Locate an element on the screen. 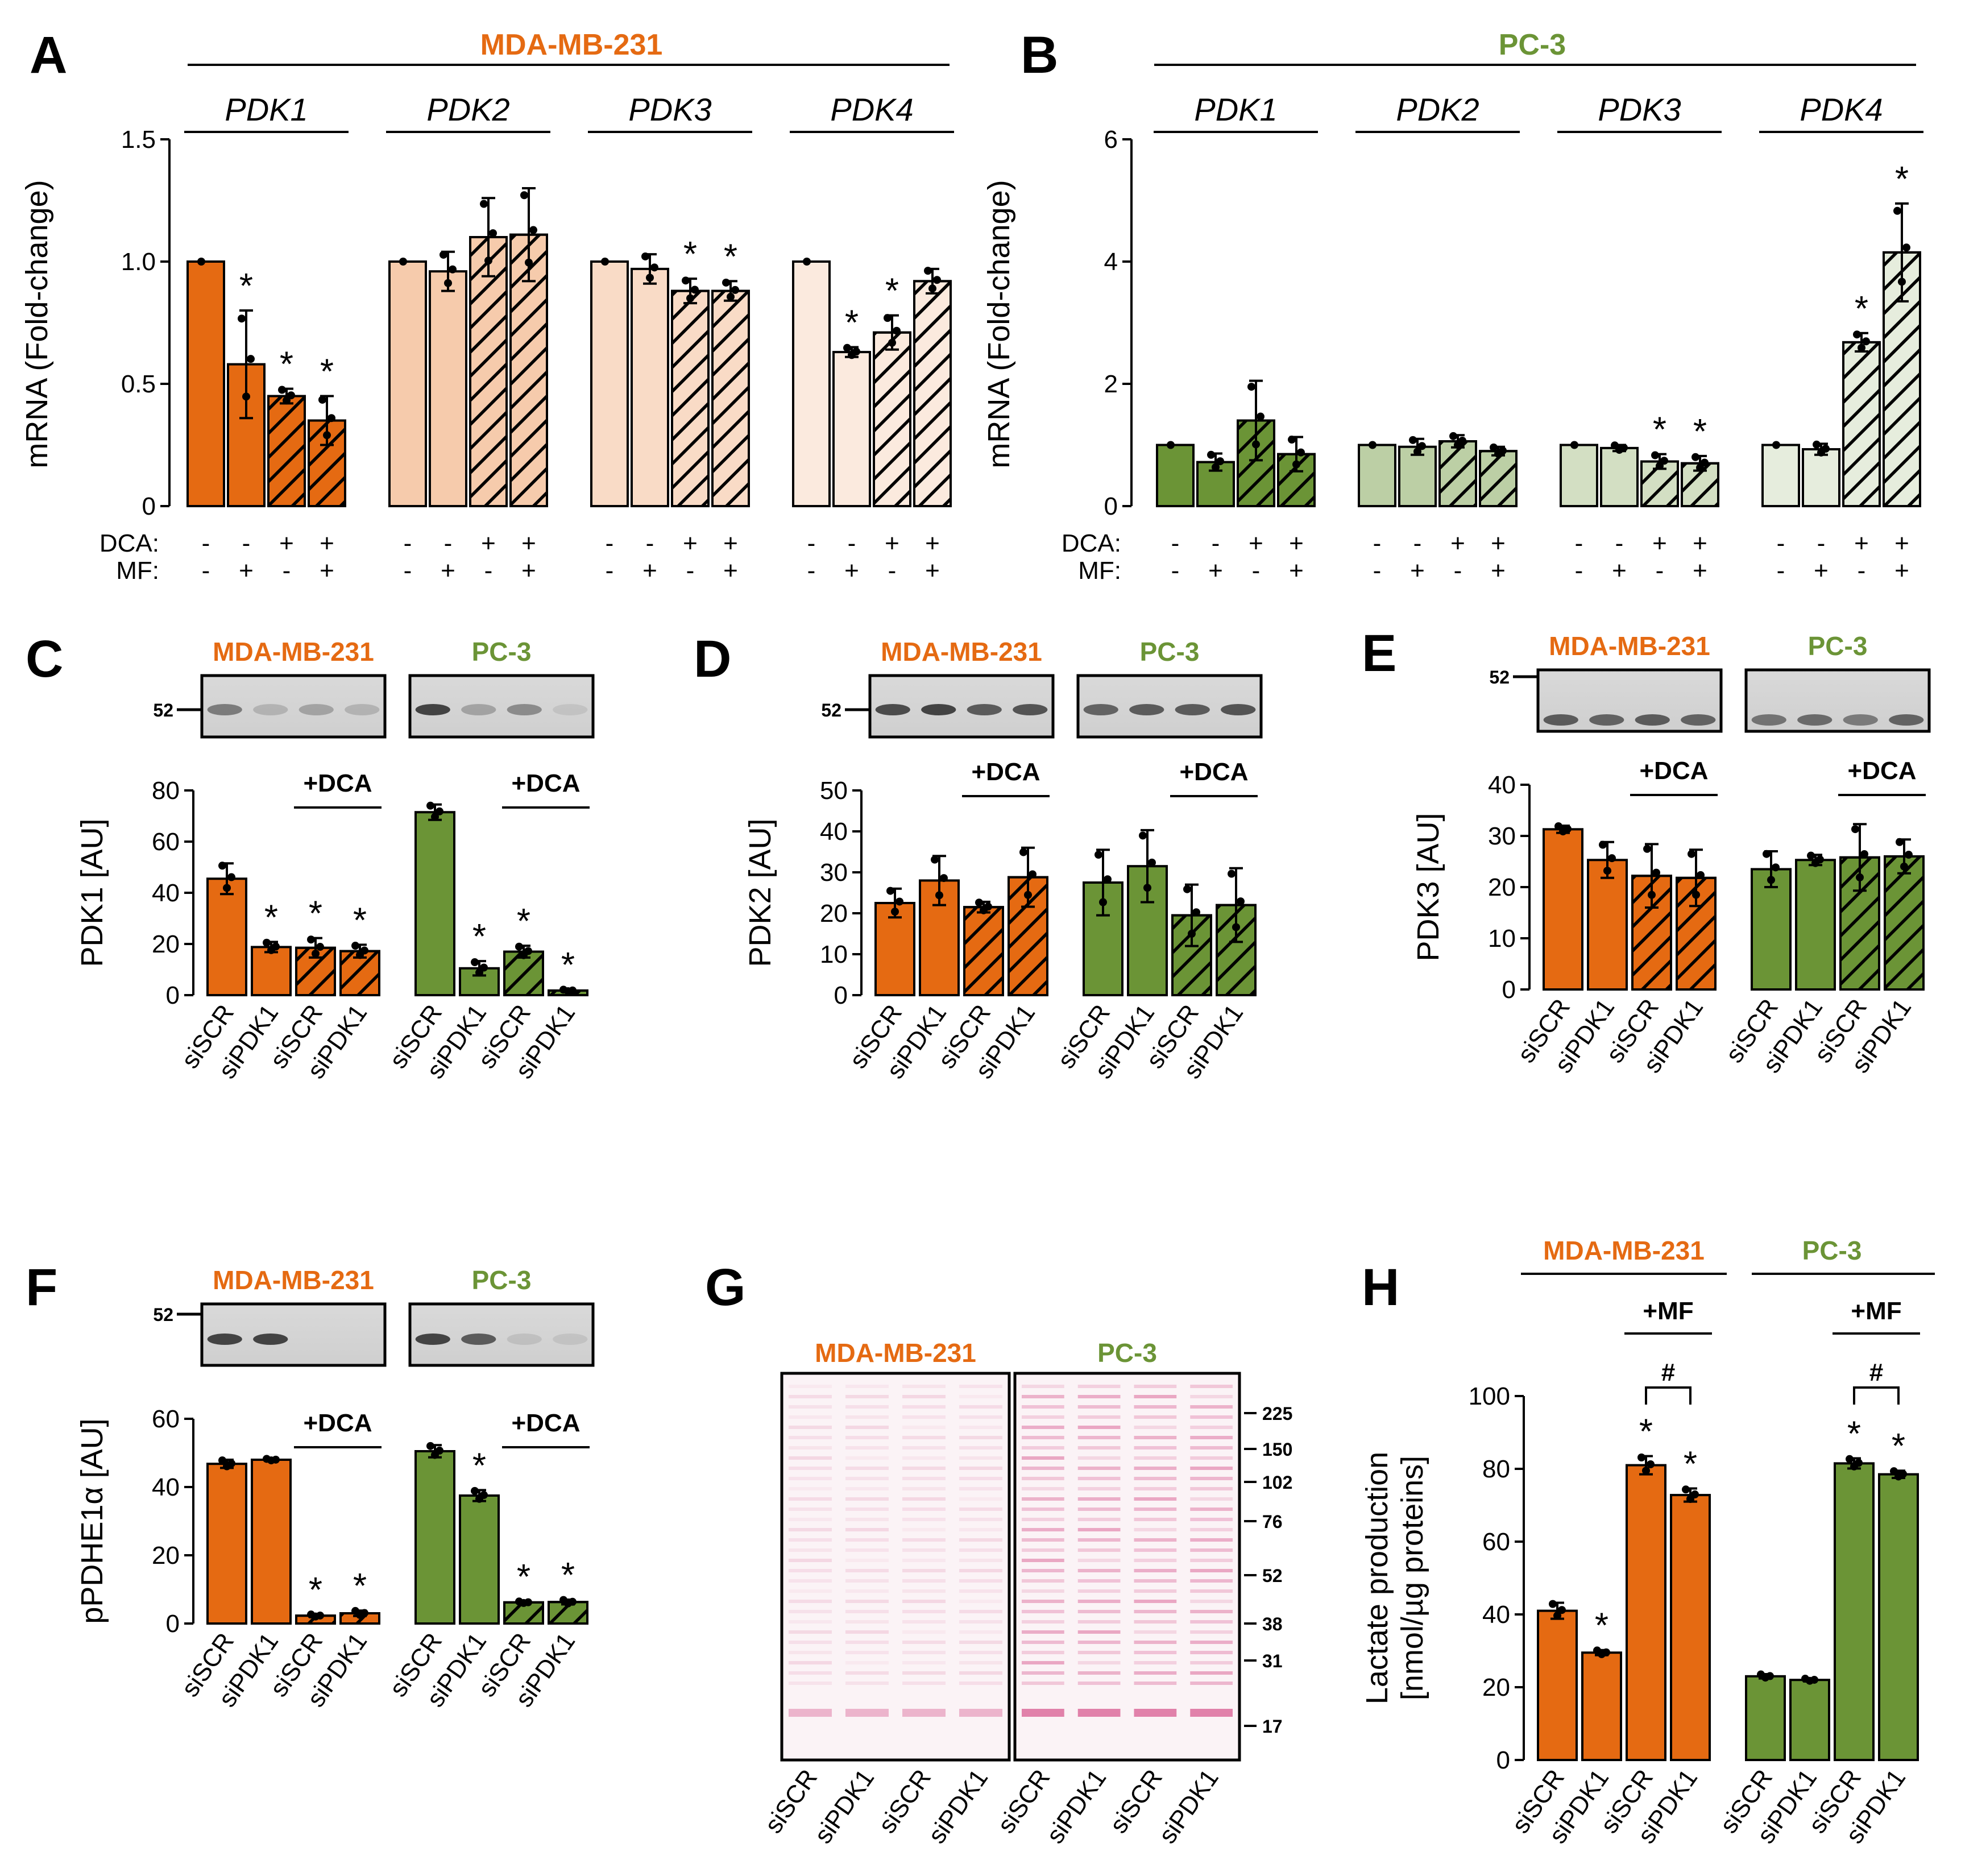 Image resolution: width=1961 pixels, height=1876 pixels. y-tick-label: 80 is located at coordinates (1496, 1469).